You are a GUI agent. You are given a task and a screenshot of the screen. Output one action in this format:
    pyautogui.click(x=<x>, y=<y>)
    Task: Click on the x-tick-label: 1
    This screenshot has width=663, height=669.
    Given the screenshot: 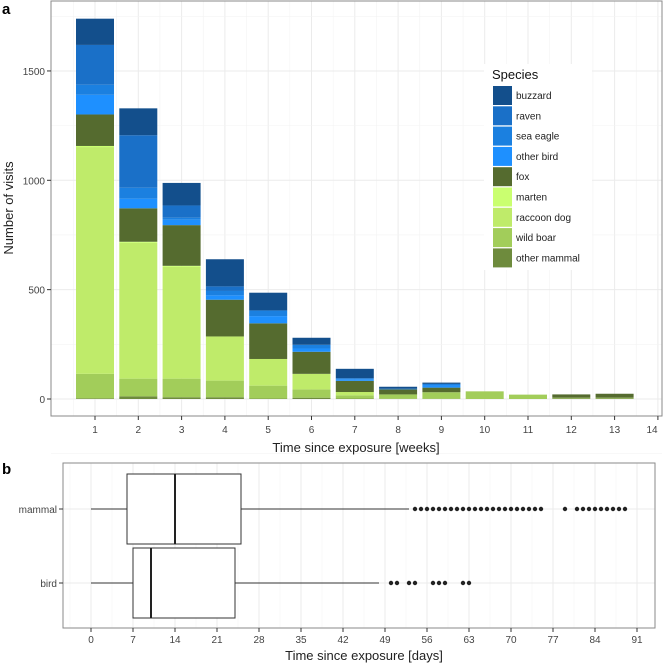 What is the action you would take?
    pyautogui.click(x=95, y=430)
    